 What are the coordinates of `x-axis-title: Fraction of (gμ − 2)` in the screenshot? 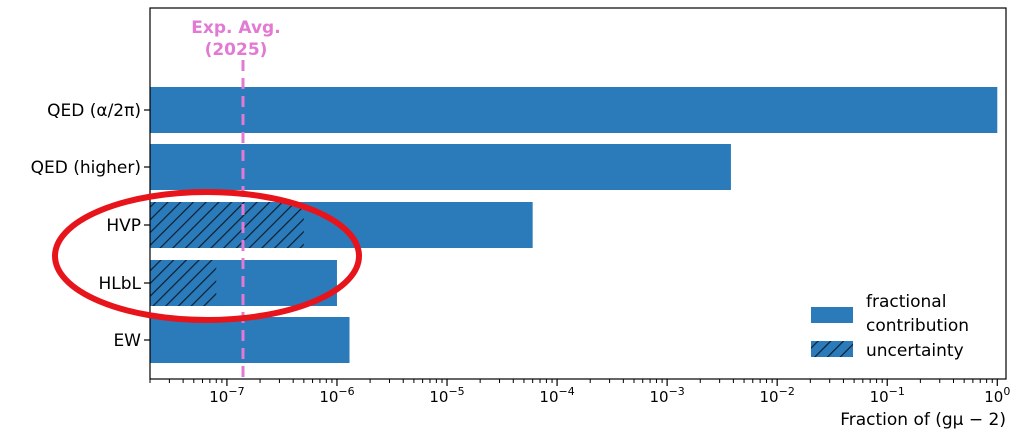 It's located at (923, 420).